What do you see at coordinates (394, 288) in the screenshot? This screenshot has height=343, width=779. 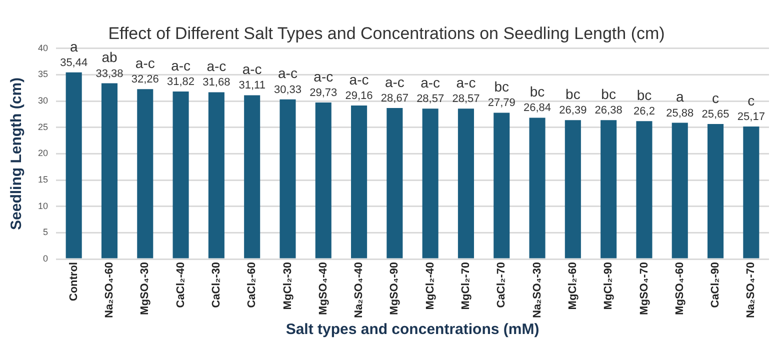 I see `x-tick-label: MgSO₄-90` at bounding box center [394, 288].